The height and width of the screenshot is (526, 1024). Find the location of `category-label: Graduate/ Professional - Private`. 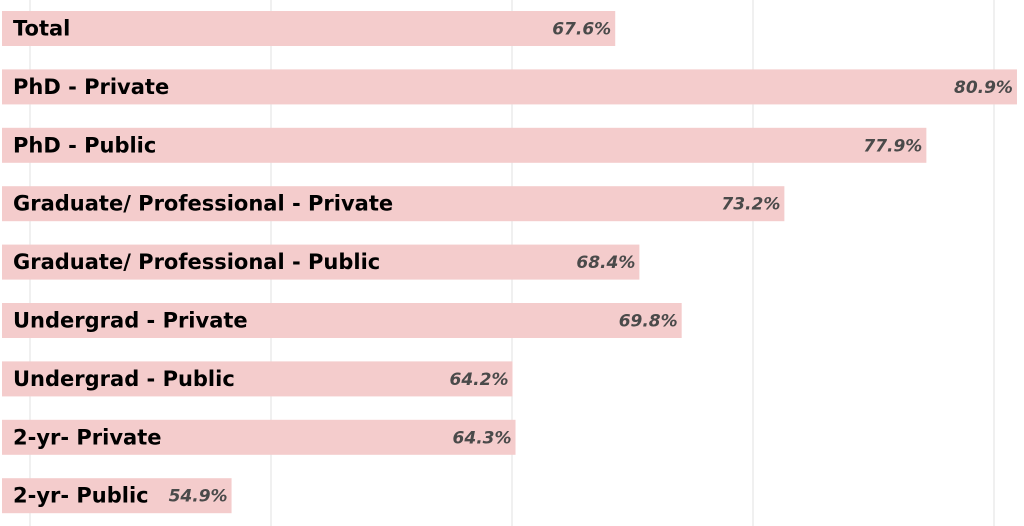

category-label: Graduate/ Professional - Private is located at coordinates (203, 204).